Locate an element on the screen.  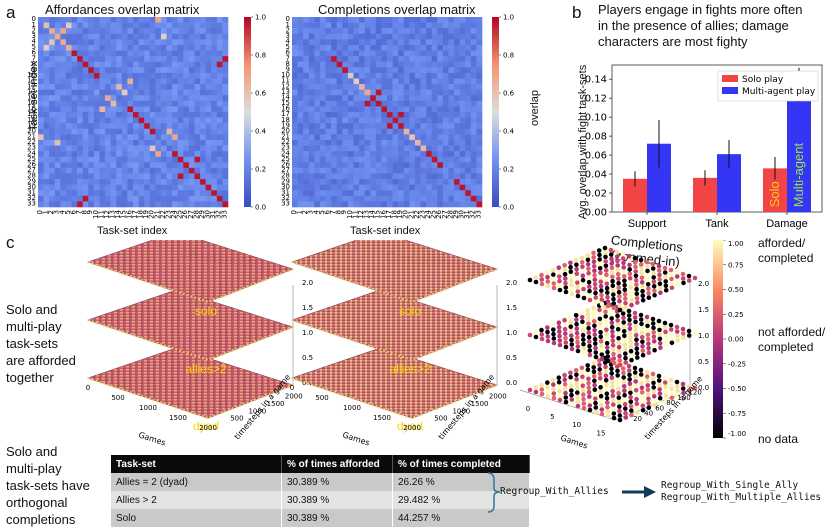
bar-legend is located at coordinates (768, 86).